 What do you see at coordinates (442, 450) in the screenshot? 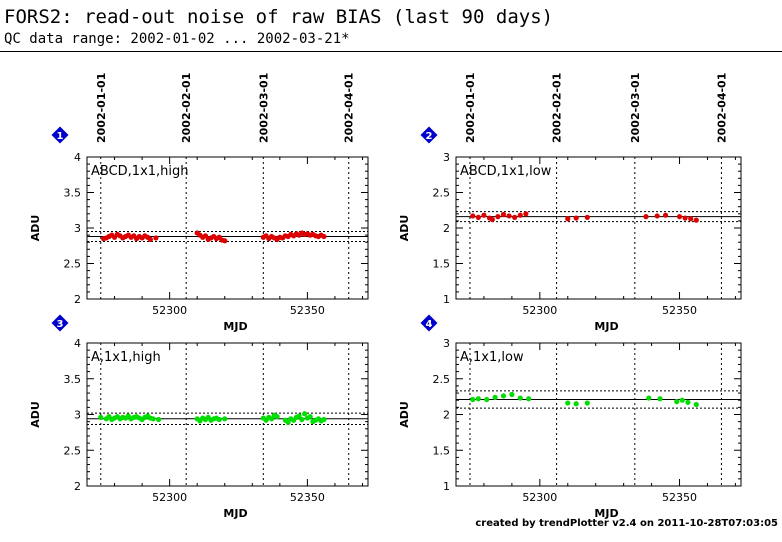
I see `y-tick-label: 1.5` at bounding box center [442, 450].